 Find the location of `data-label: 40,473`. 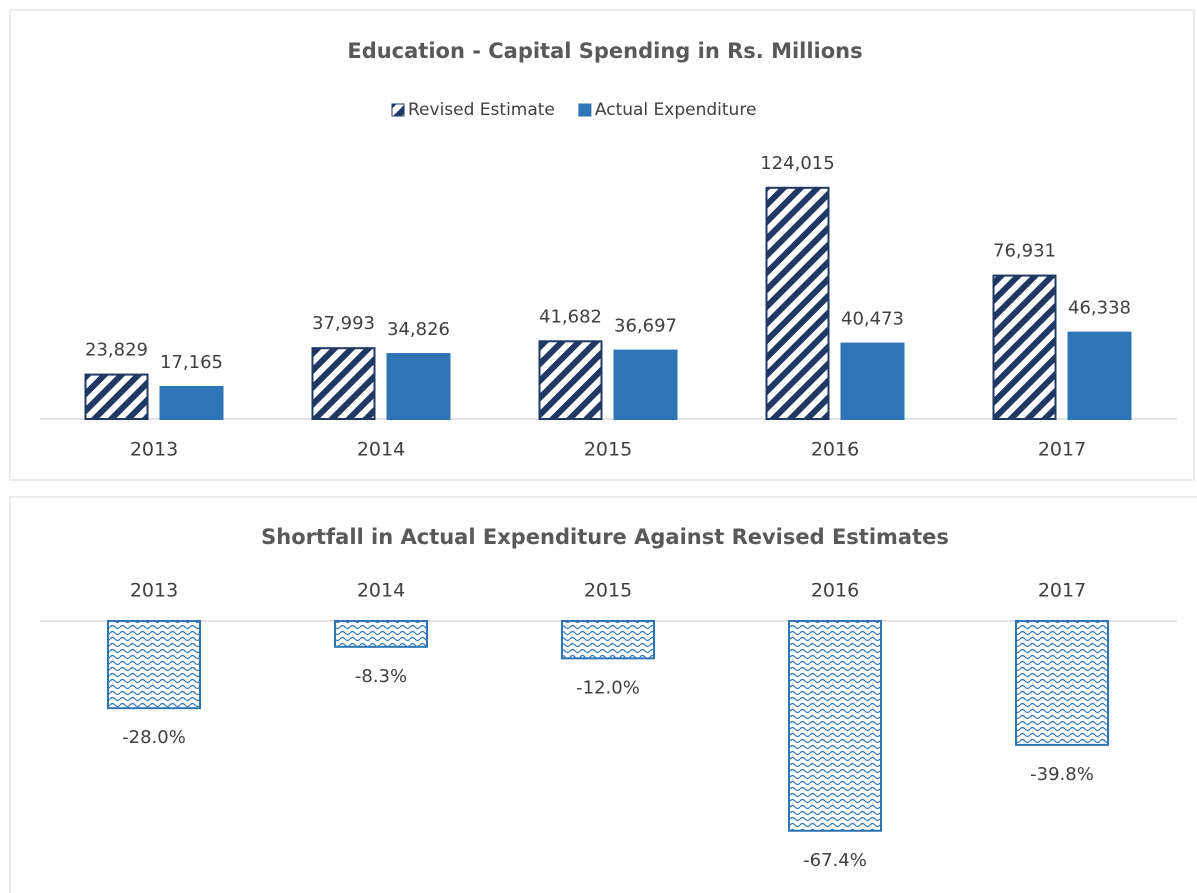

data-label: 40,473 is located at coordinates (872, 319).